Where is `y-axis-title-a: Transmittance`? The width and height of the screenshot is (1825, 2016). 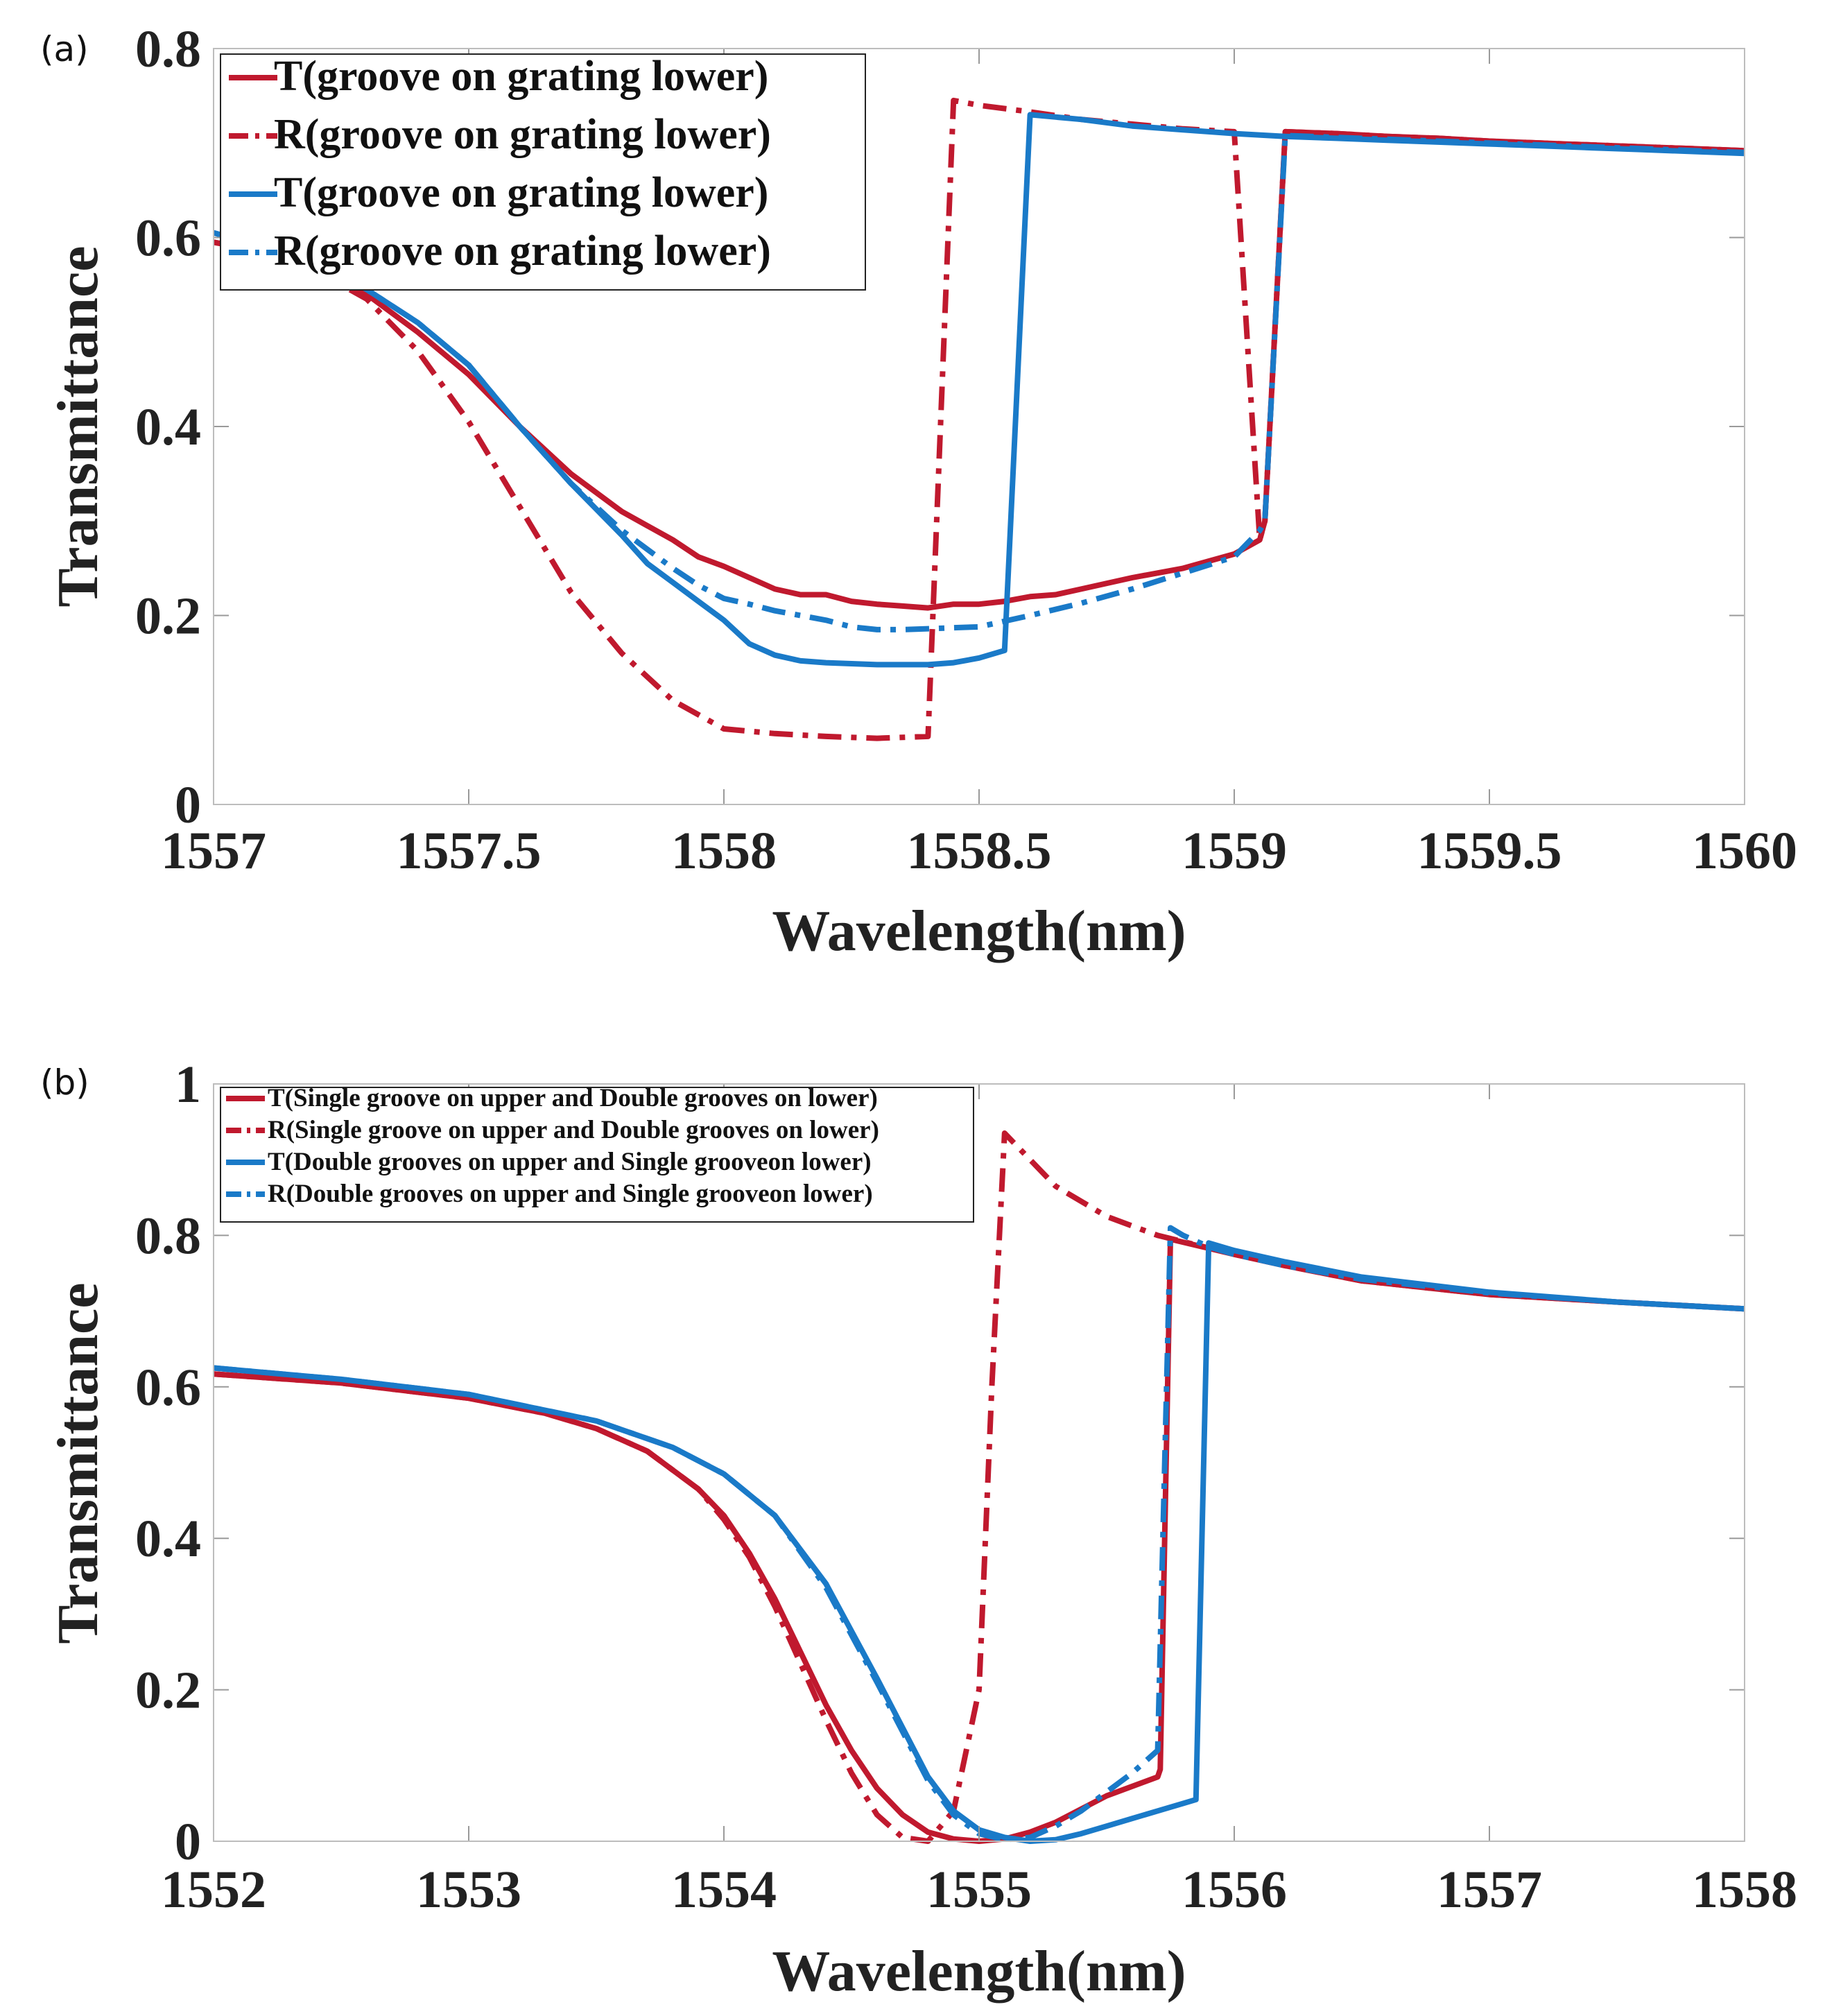
y-axis-title-a: Transmittance is located at coordinates (78, 426).